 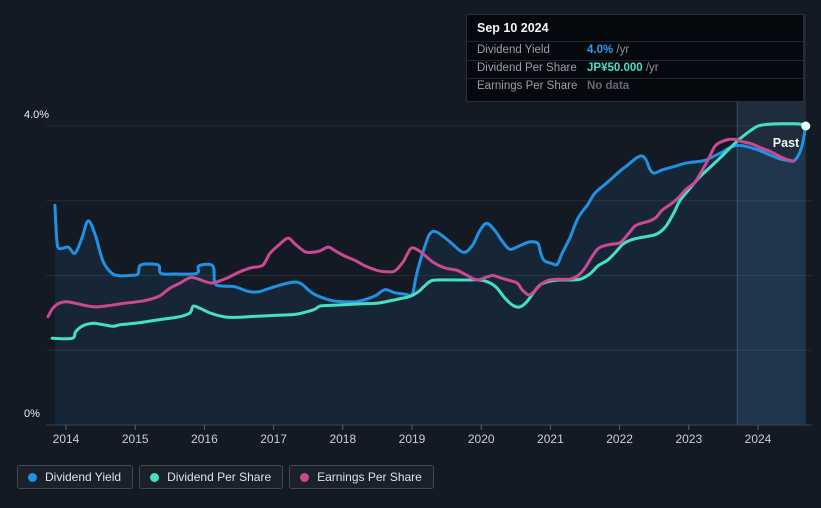 What do you see at coordinates (36, 115) in the screenshot?
I see `y-axis-label: 4.0%` at bounding box center [36, 115].